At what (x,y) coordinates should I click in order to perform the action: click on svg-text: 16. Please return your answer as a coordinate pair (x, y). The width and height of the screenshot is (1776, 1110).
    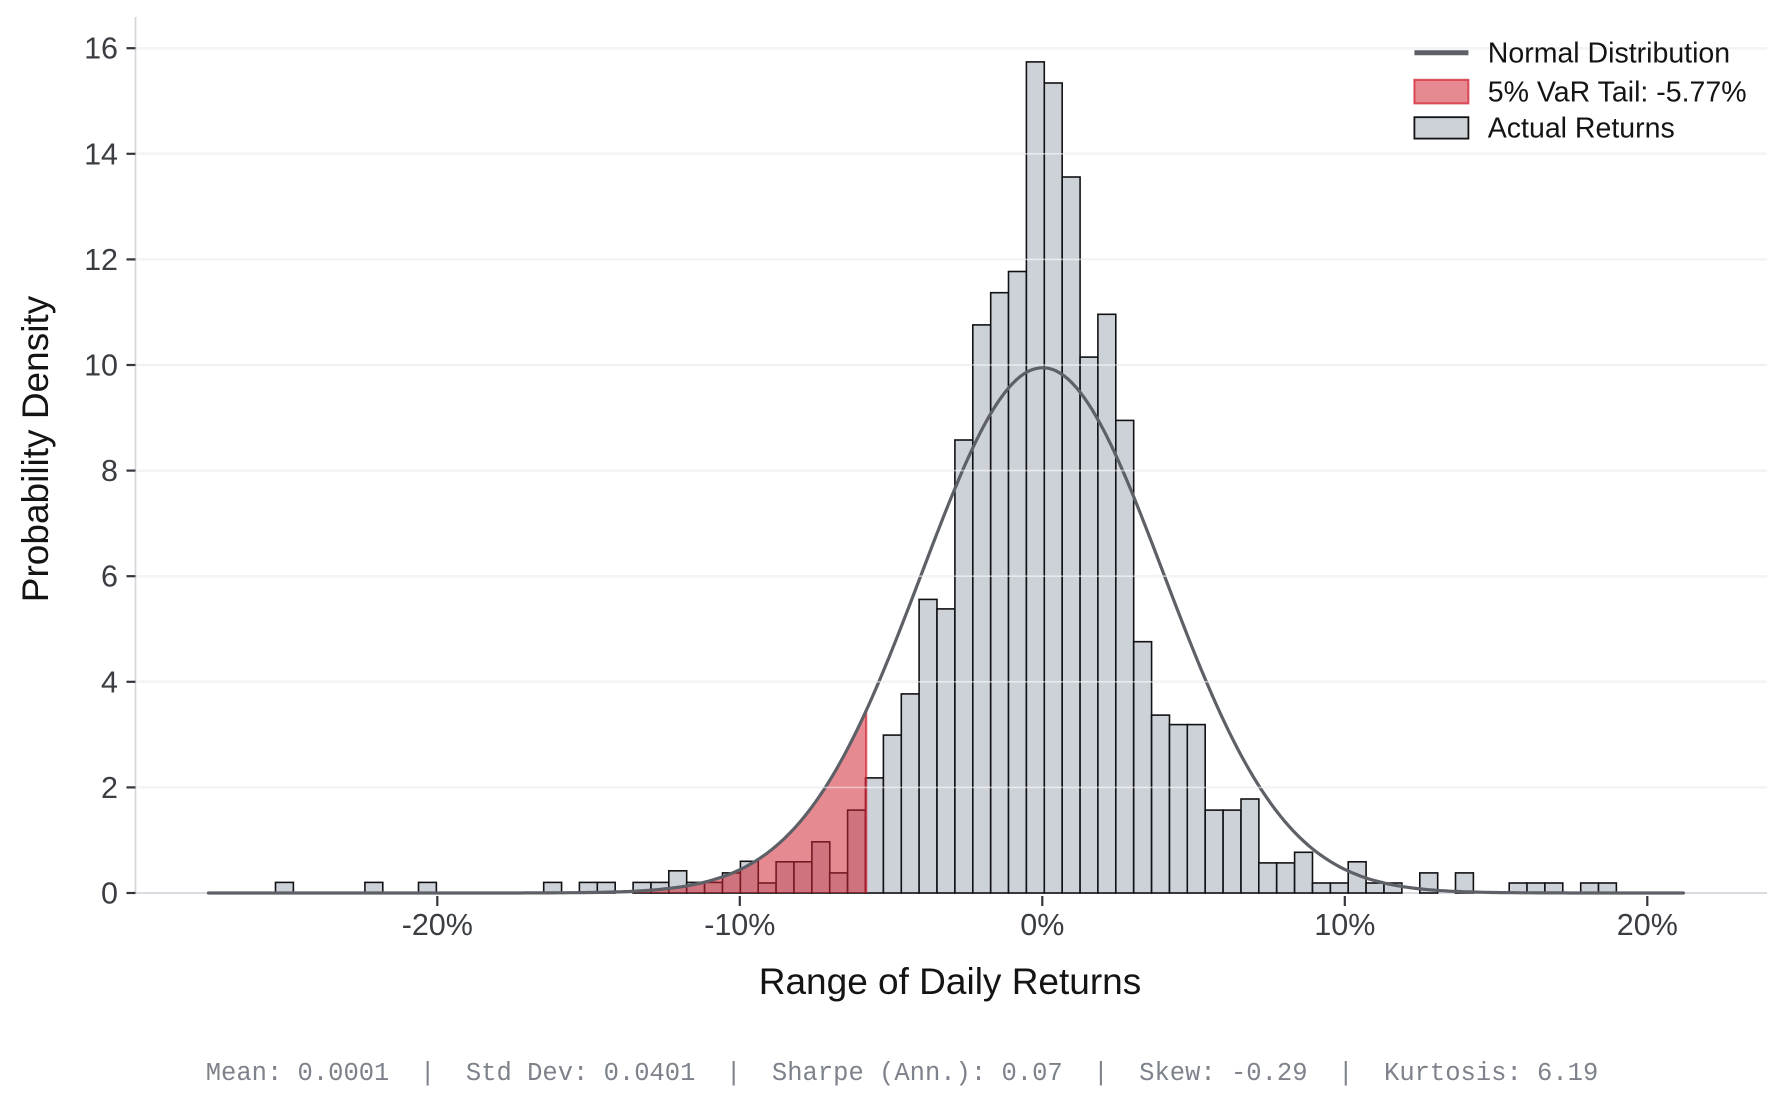
    Looking at the image, I should click on (101, 49).